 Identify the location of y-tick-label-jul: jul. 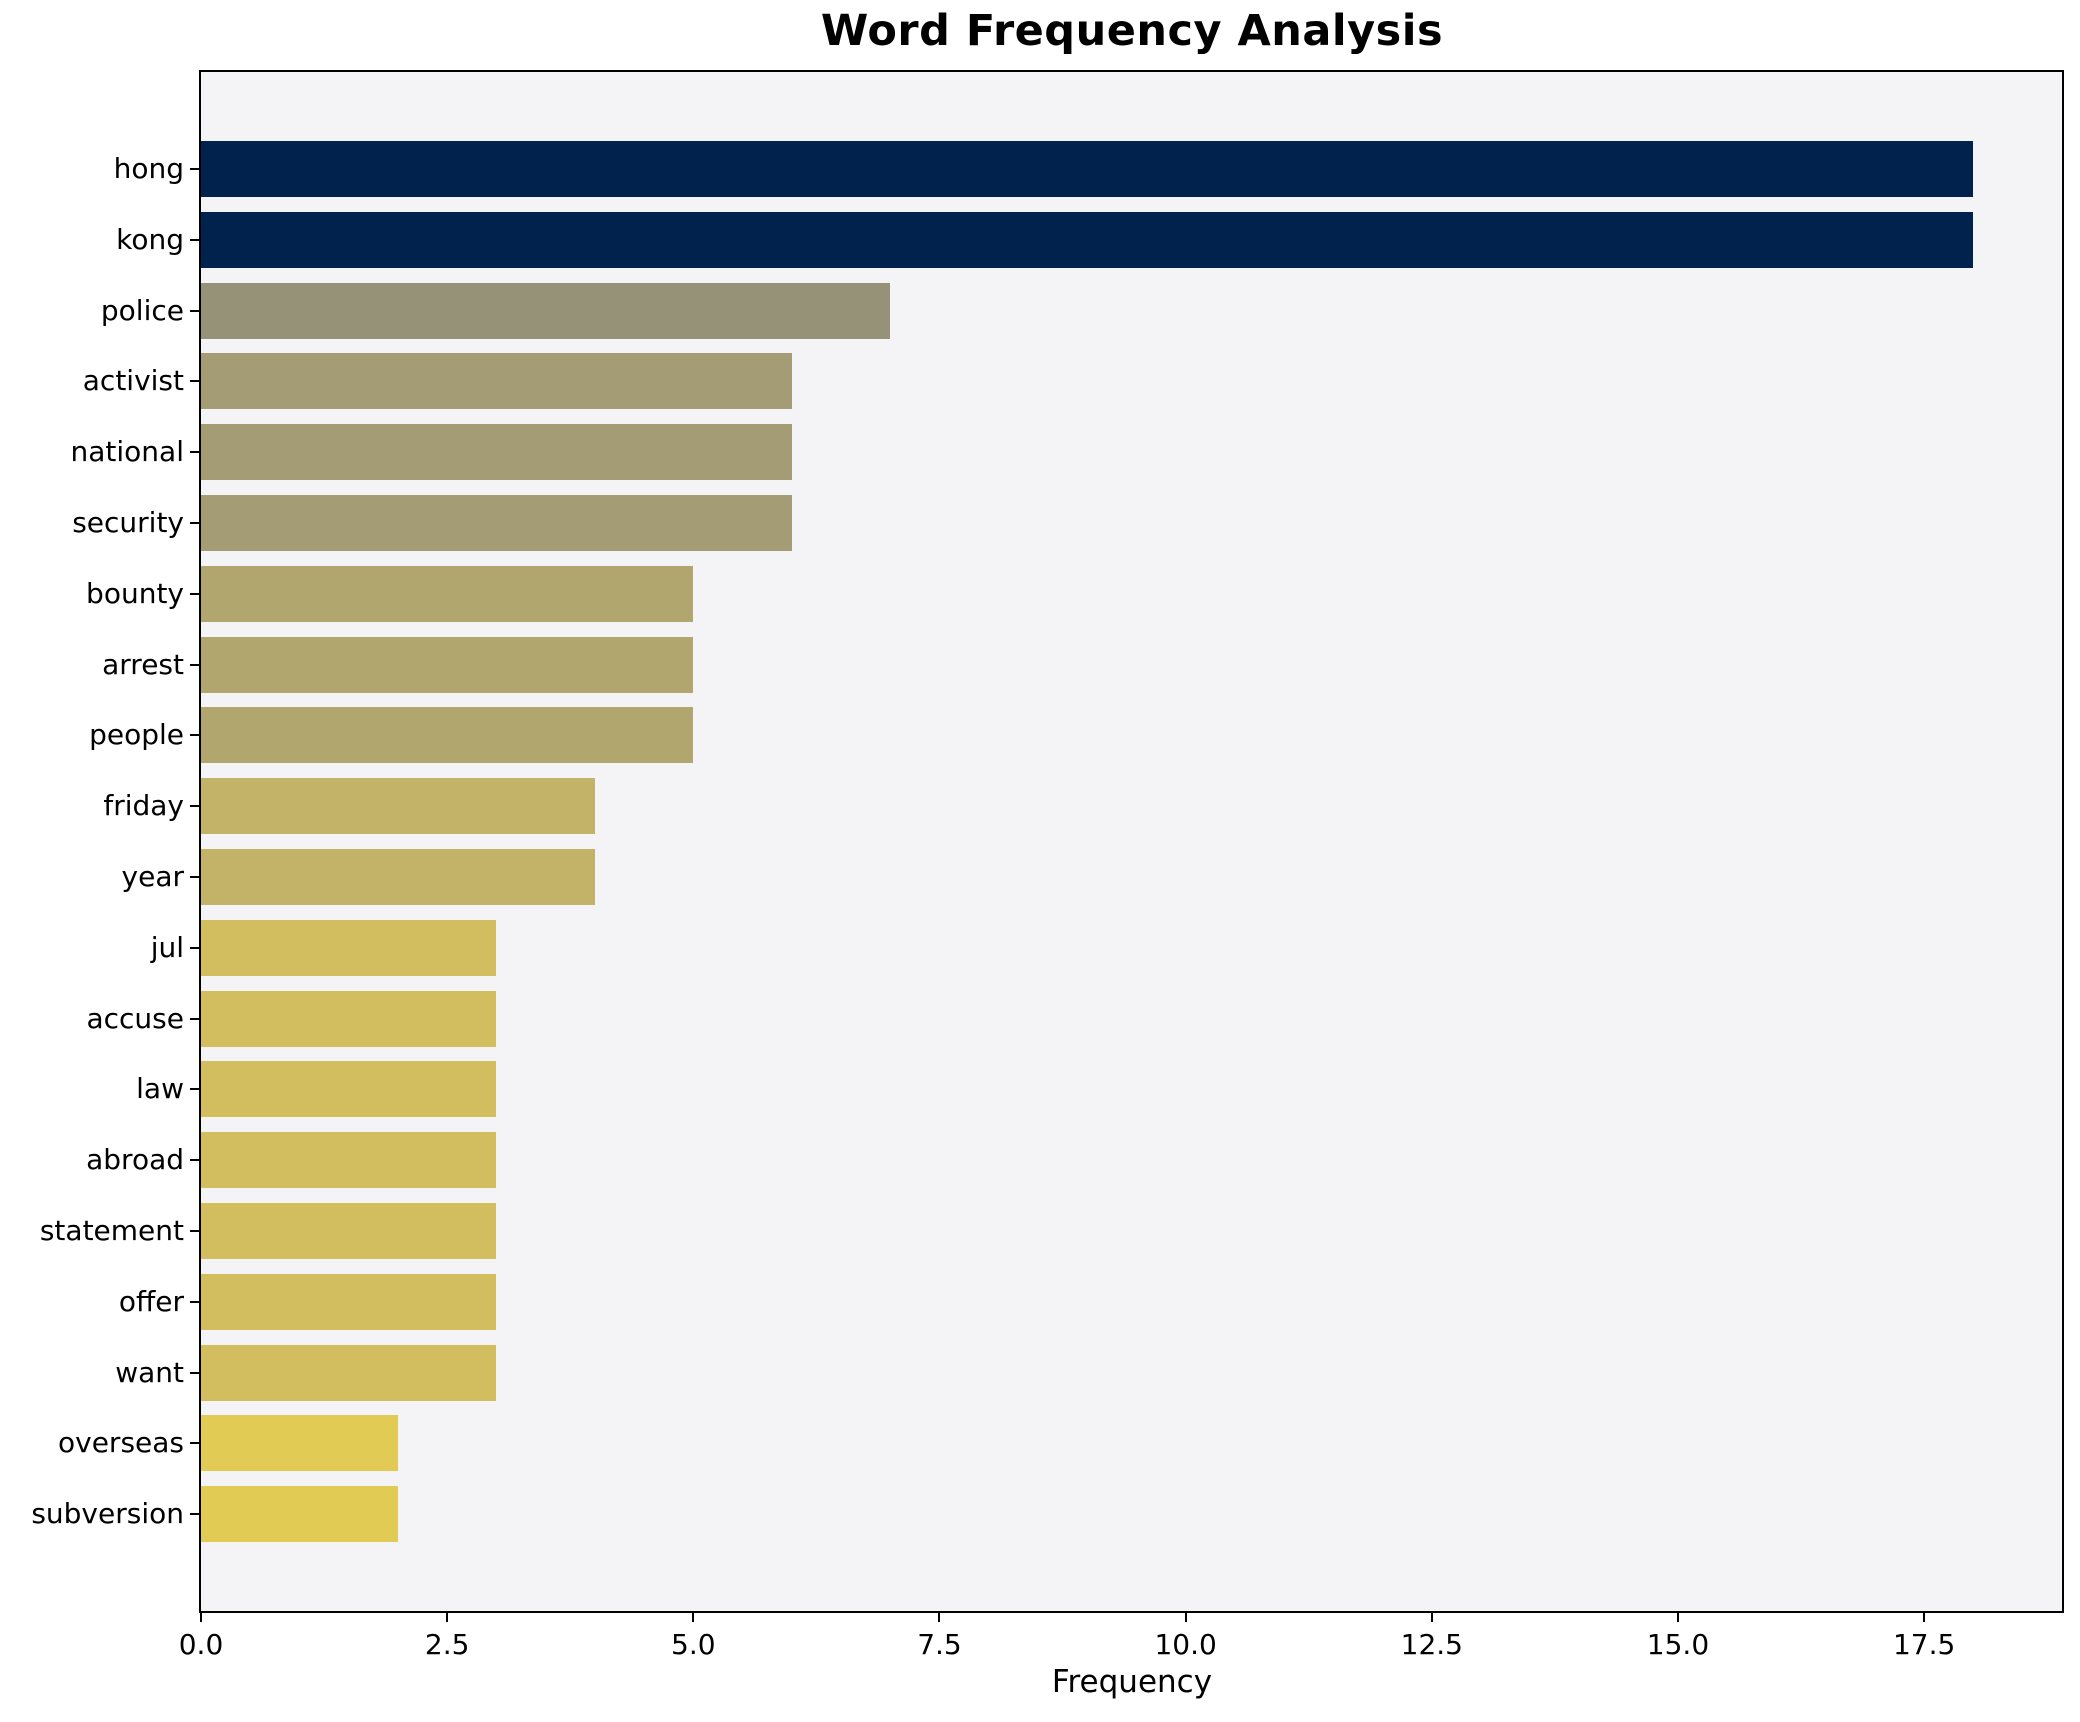
(167, 947).